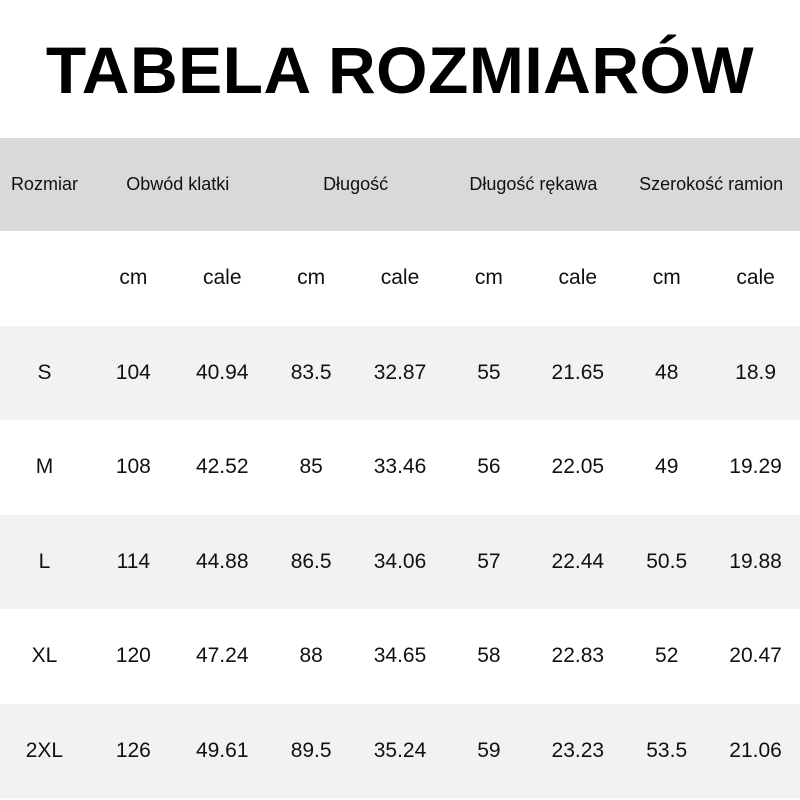 The image size is (800, 800). I want to click on value-cell: 47.24, so click(222, 656).